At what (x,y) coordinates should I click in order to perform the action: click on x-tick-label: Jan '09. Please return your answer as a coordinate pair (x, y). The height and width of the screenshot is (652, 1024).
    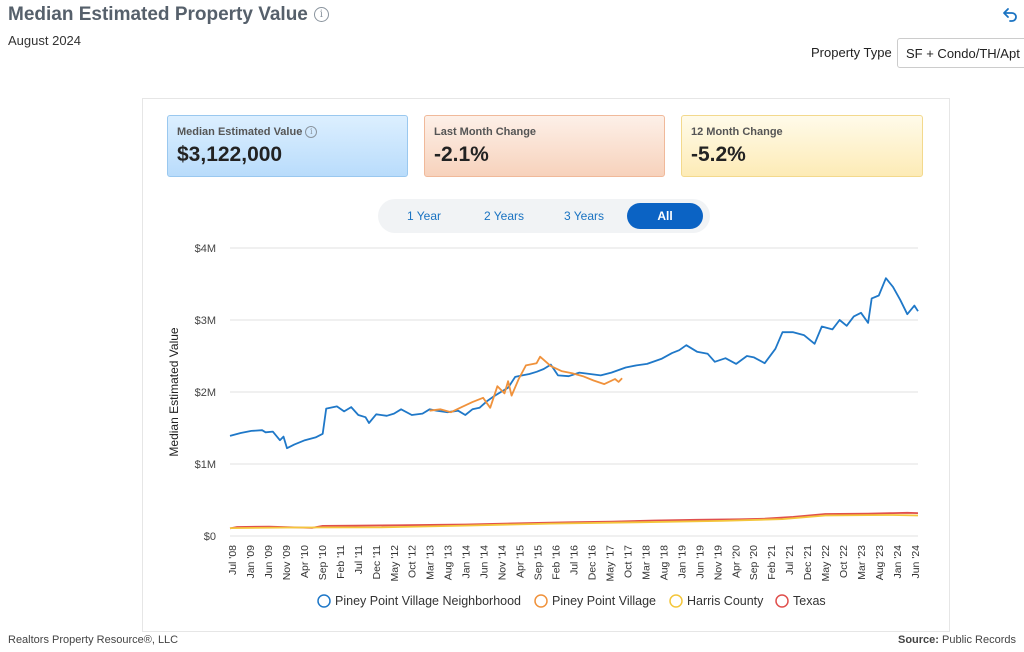
    Looking at the image, I should click on (251, 562).